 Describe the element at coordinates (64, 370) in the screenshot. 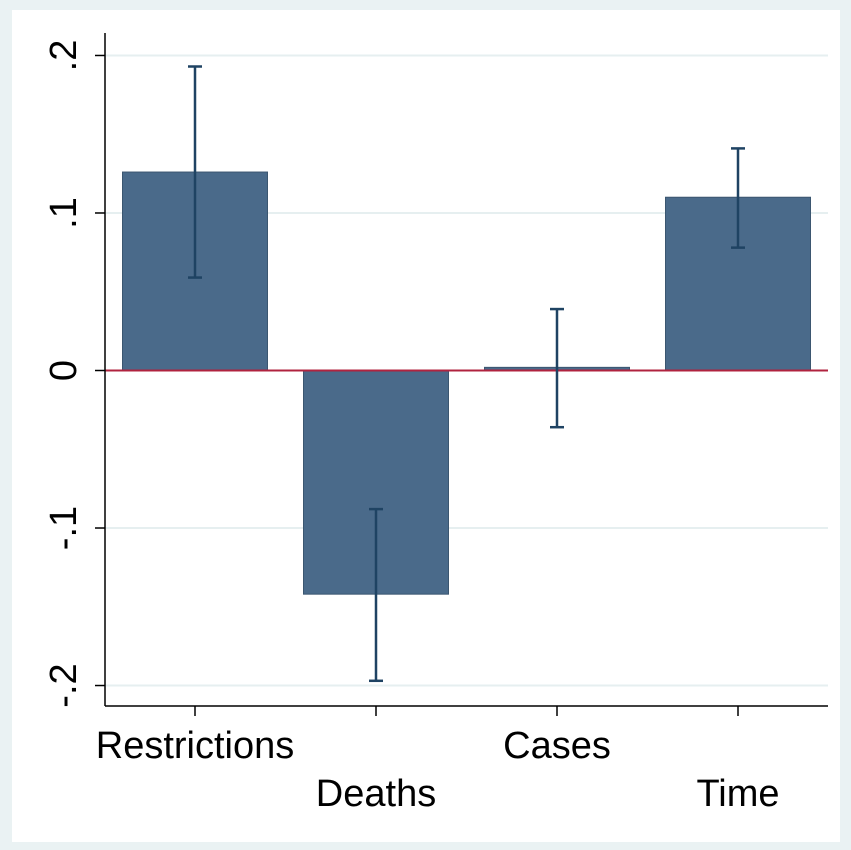

I see `y-tick-label-2: 0` at that location.